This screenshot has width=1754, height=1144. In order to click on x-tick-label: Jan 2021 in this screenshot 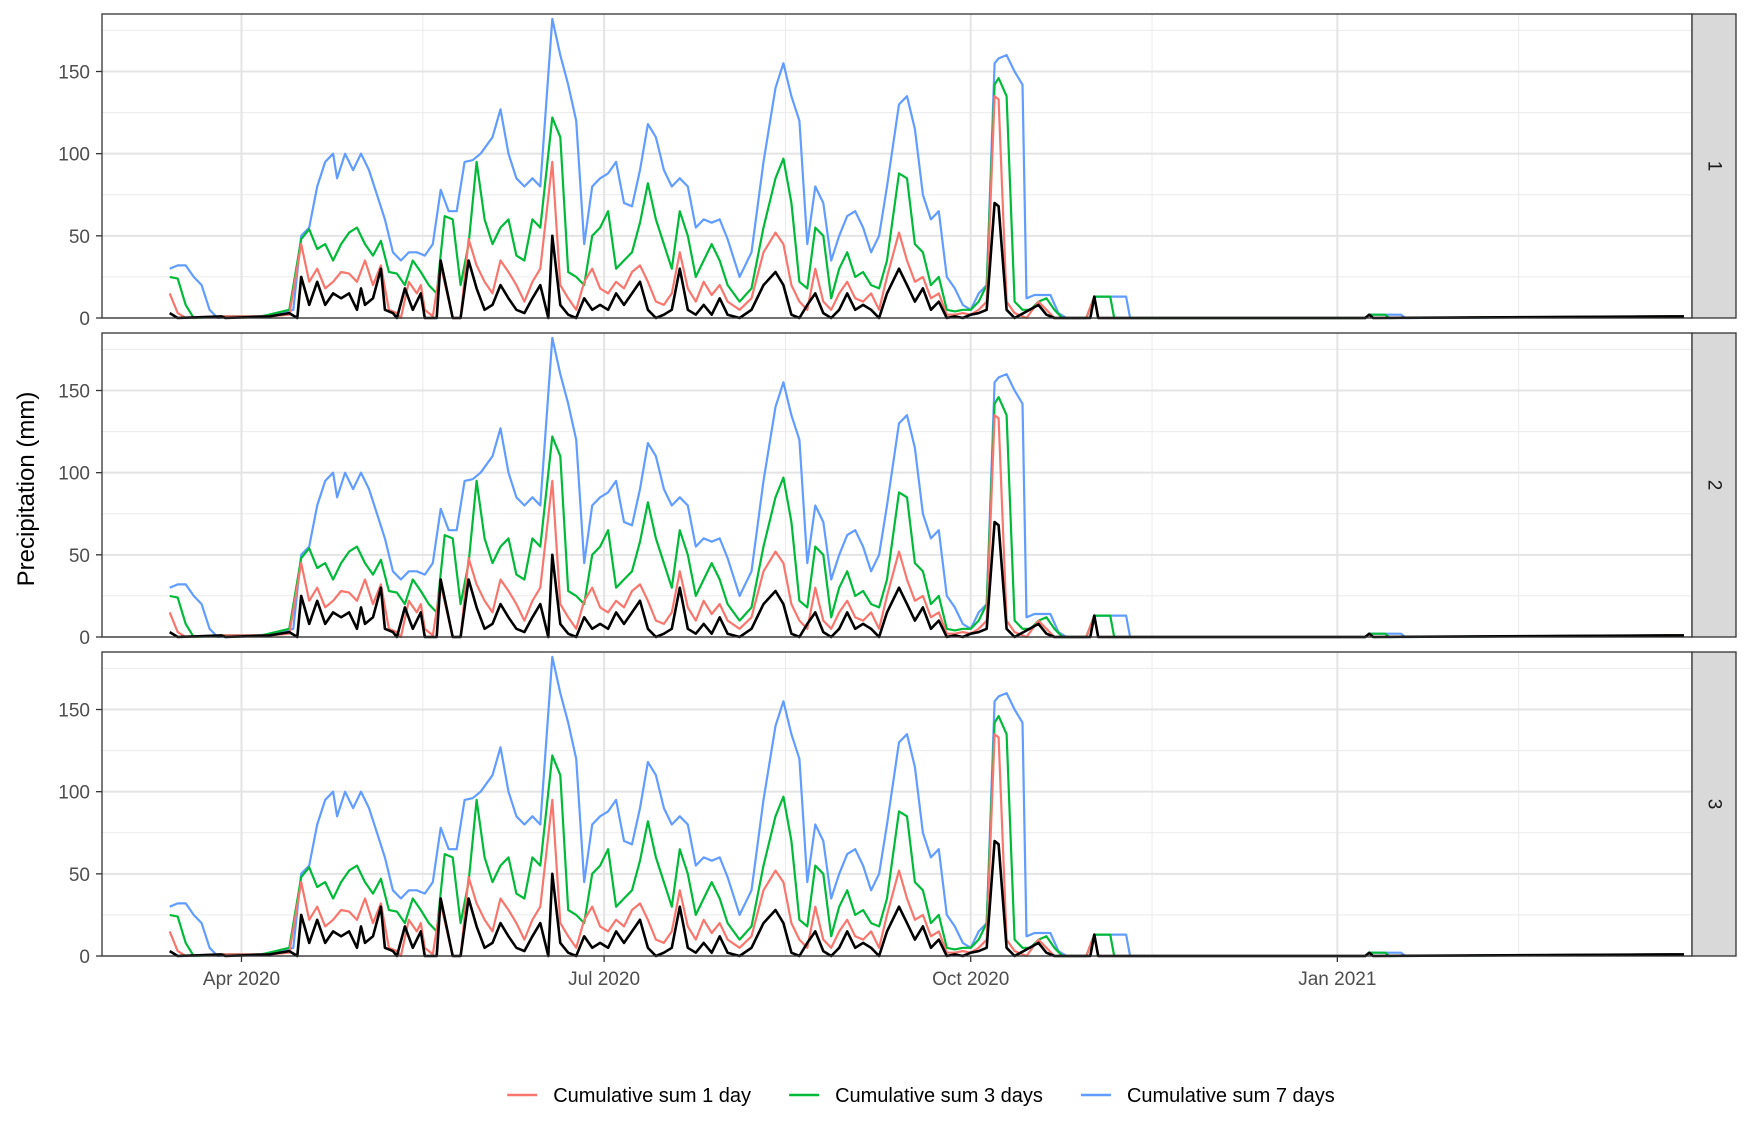, I will do `click(1337, 979)`.